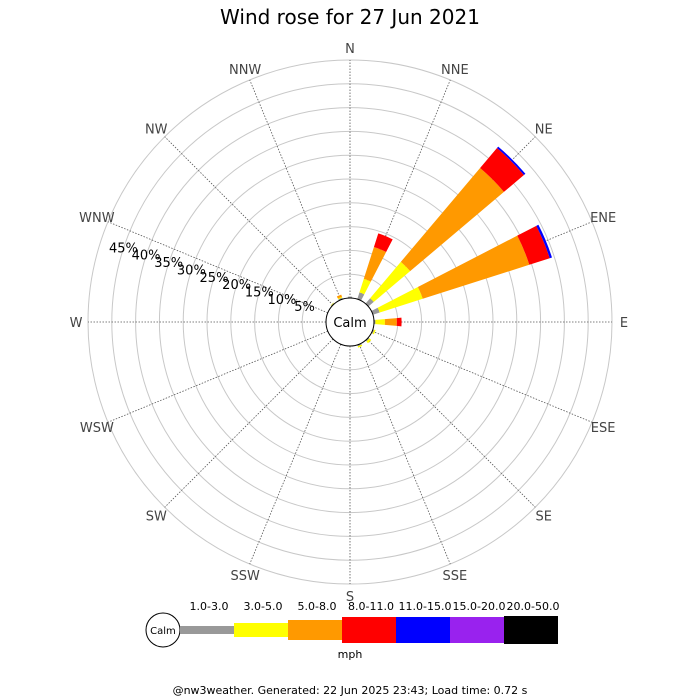 This screenshot has width=700, height=700. Describe the element at coordinates (168, 263) in the screenshot. I see `ring-label: 35%` at that location.